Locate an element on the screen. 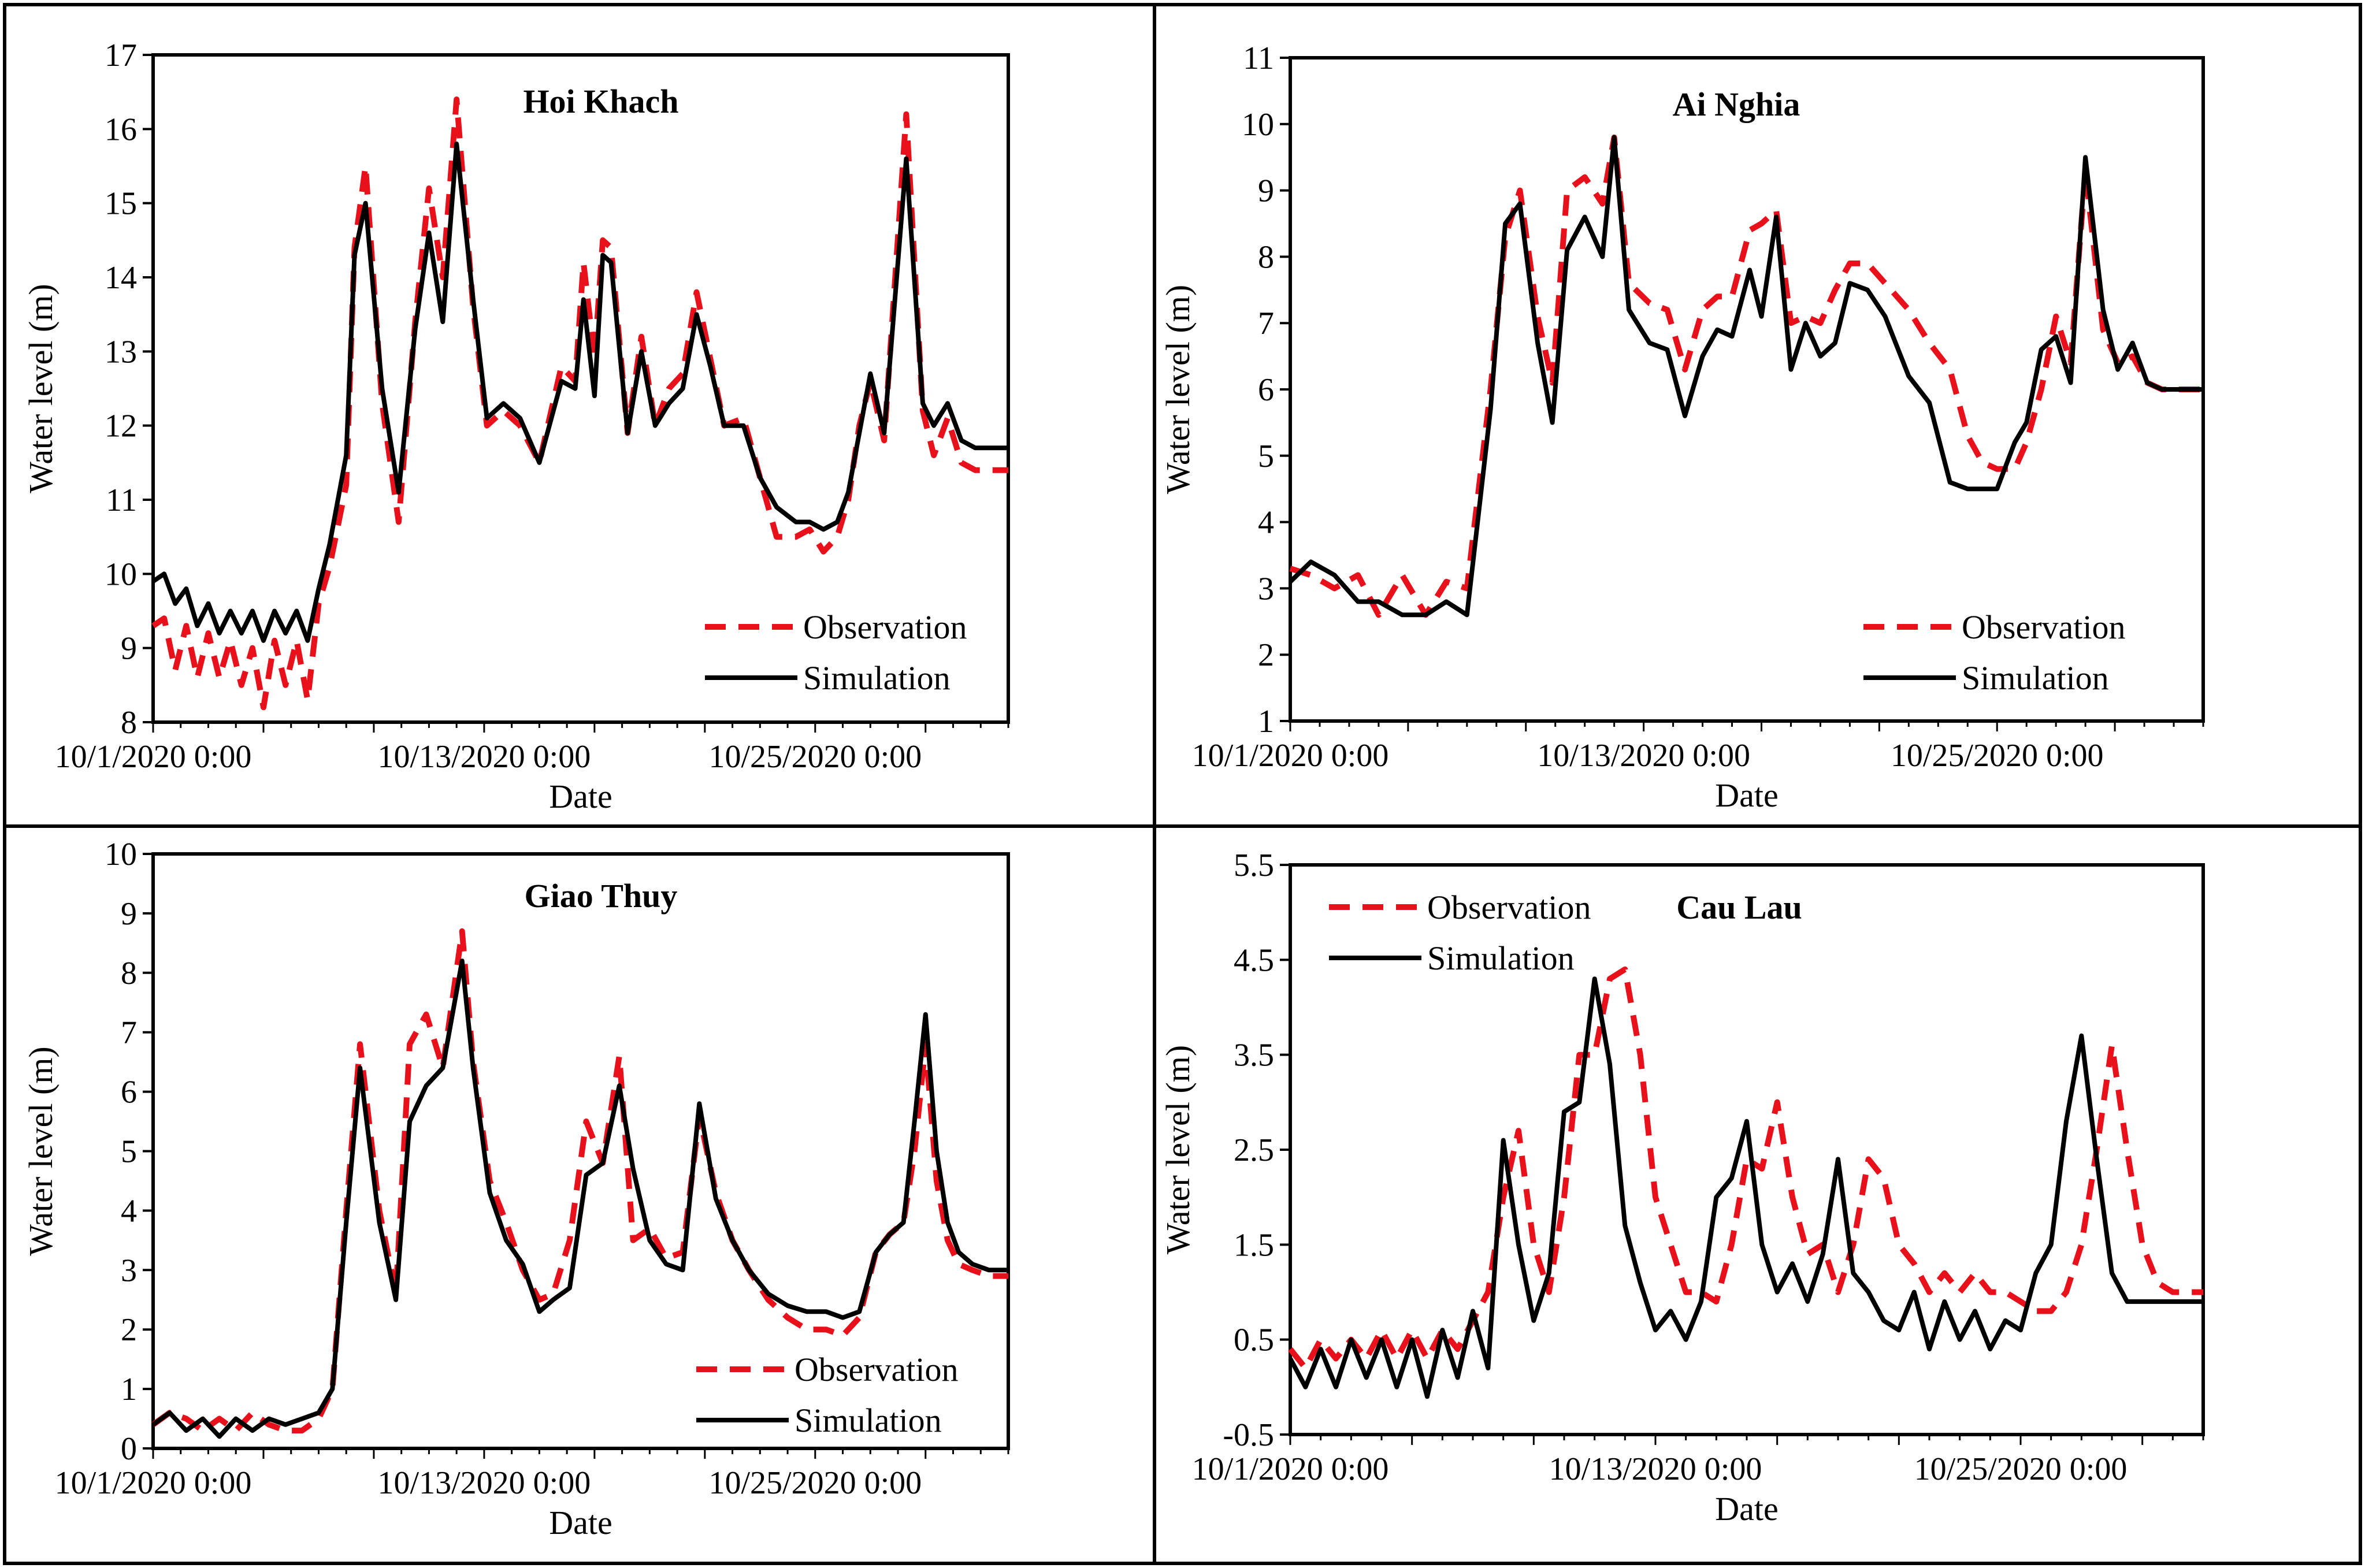 This screenshot has height=1568, width=2365. y-tick-label: 12 is located at coordinates (121, 426).